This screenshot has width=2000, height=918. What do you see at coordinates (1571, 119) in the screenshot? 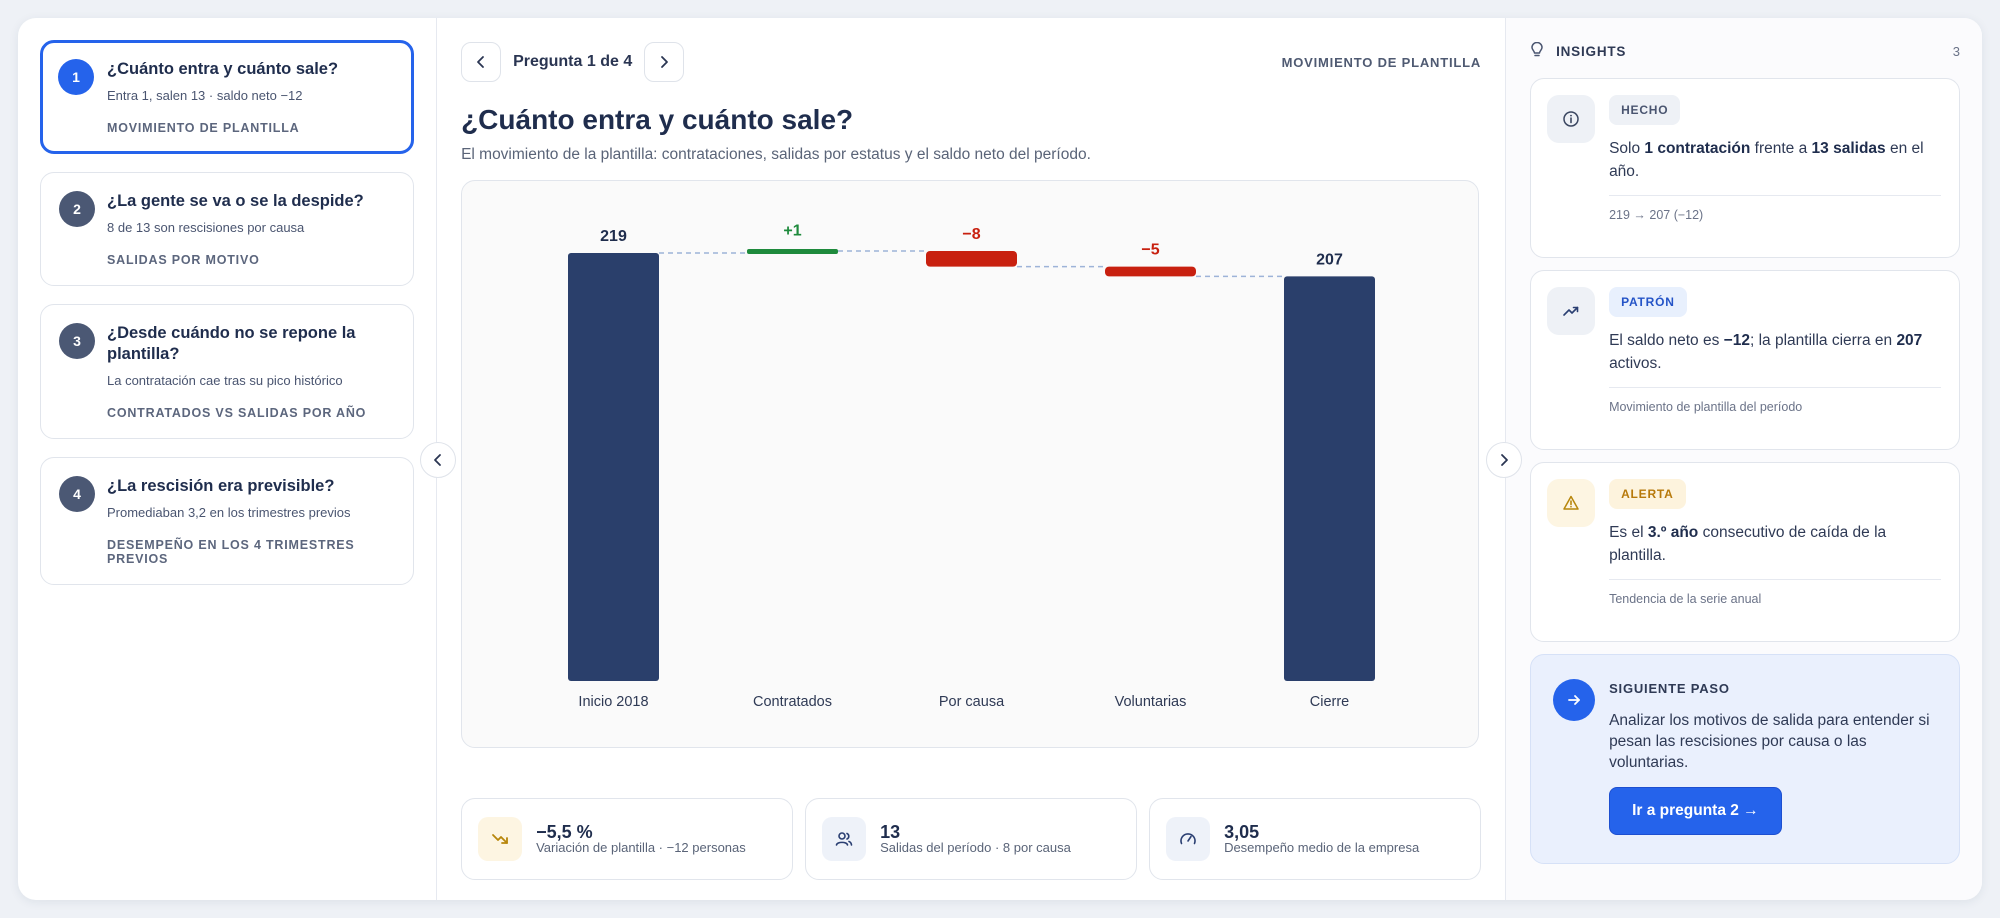
I see `info-icon` at bounding box center [1571, 119].